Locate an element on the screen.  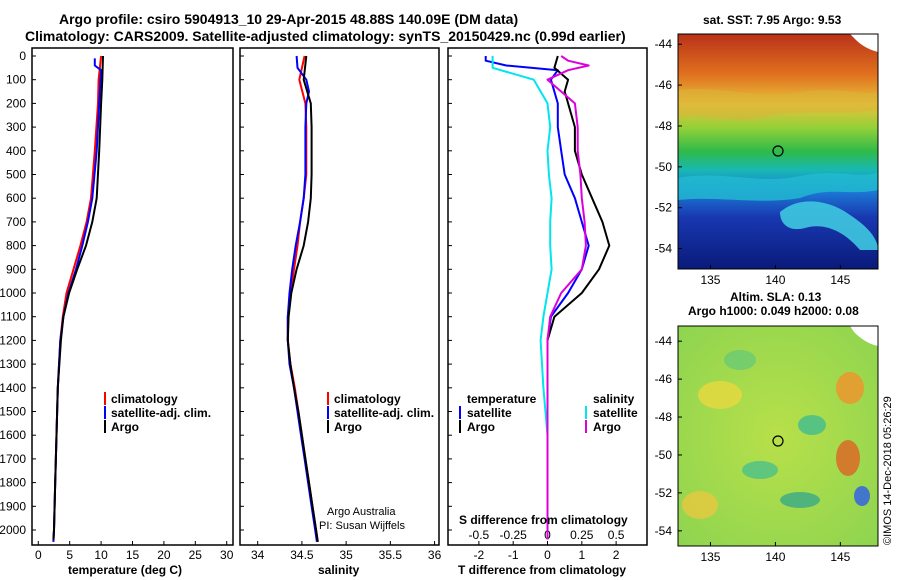
depth-tick-label: 1200 is located at coordinates (13, 340).